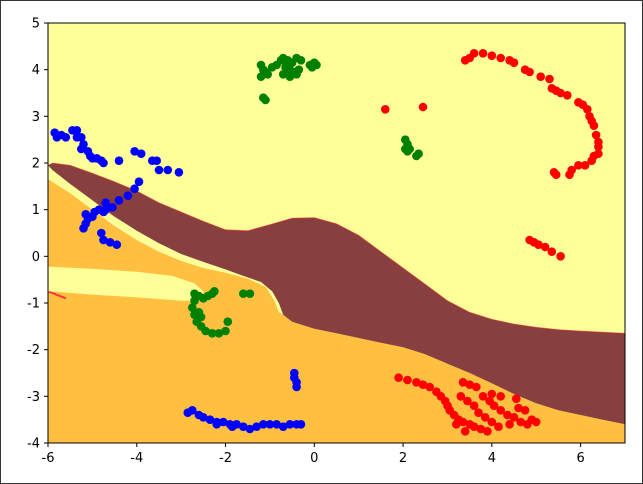  What do you see at coordinates (37, 234) in the screenshot?
I see `y-axis-ticks: -4 -3 -2 -1 0 1 2 3 4 5` at bounding box center [37, 234].